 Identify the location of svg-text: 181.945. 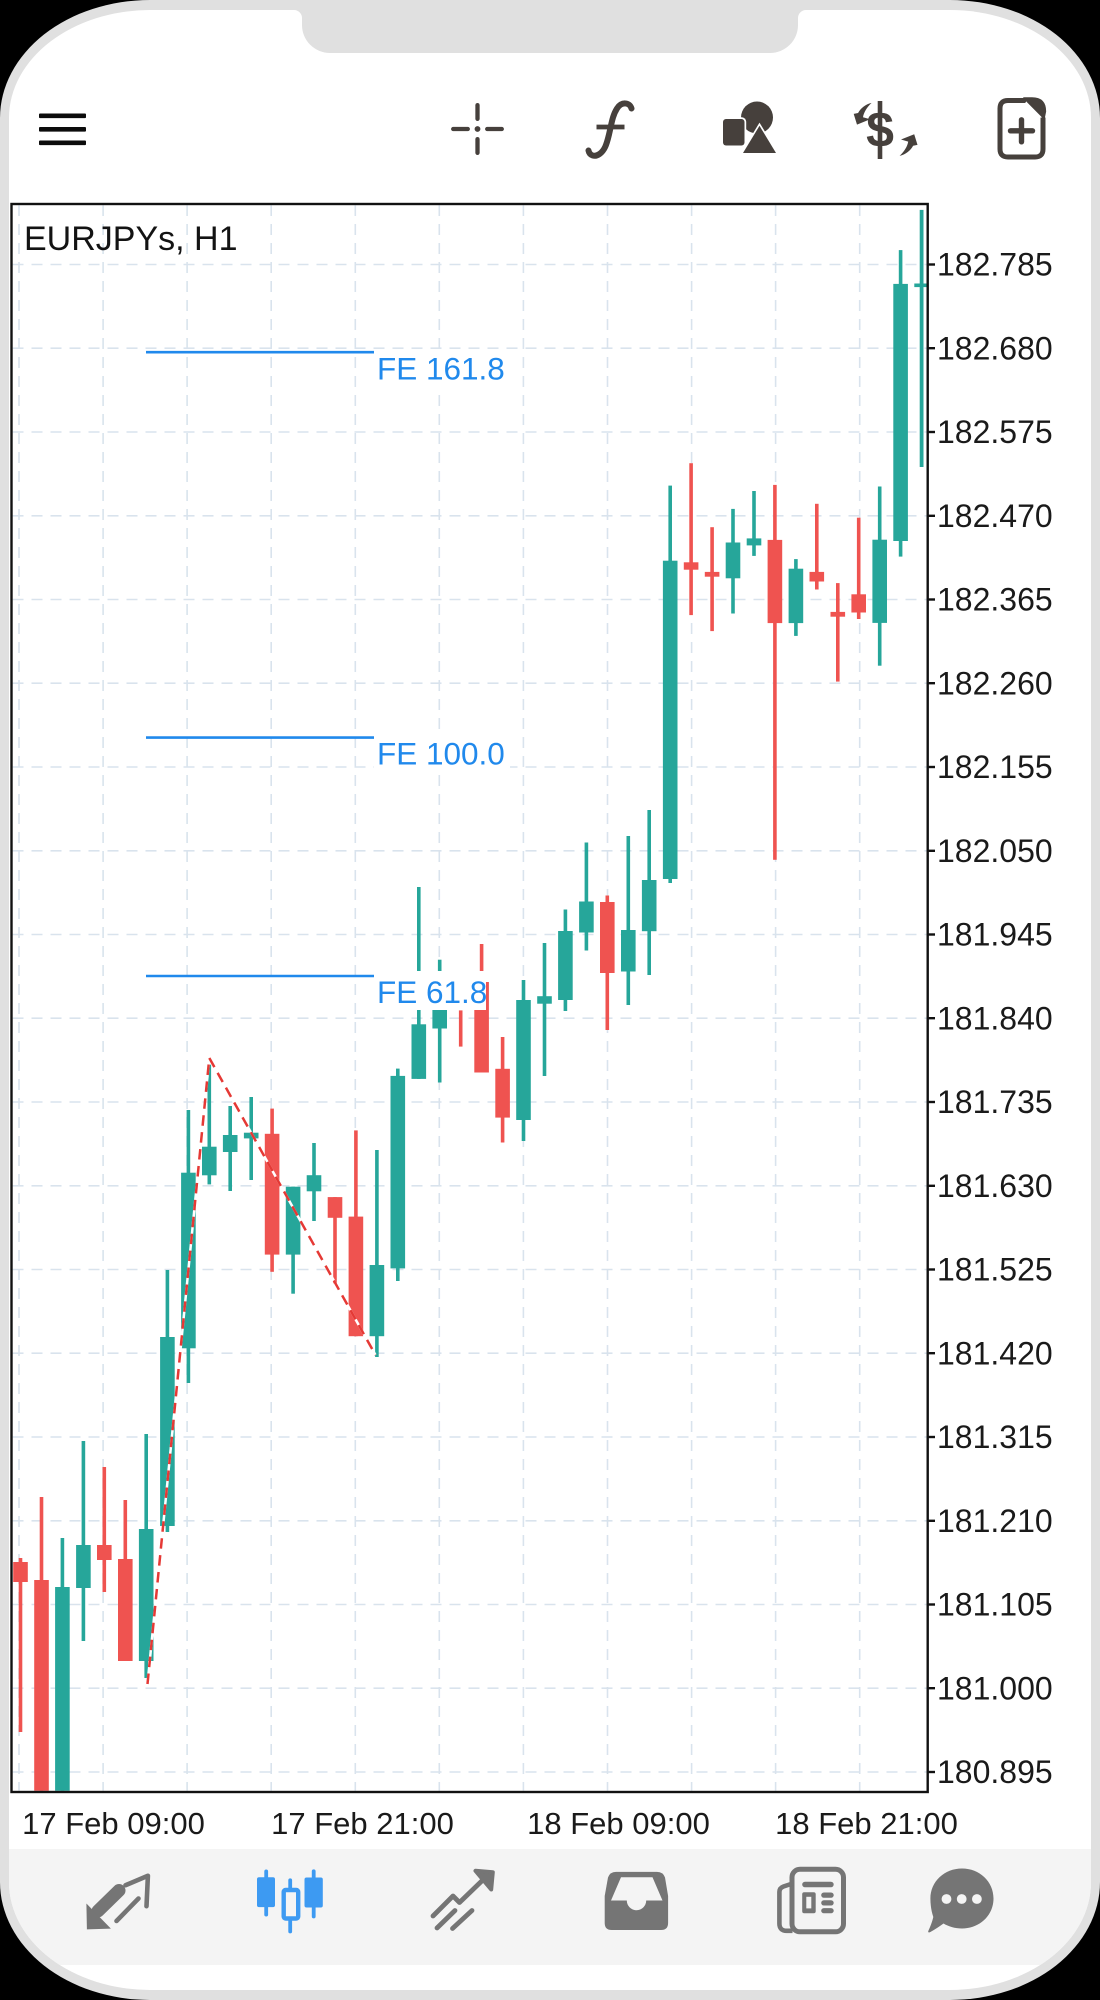
(995, 935).